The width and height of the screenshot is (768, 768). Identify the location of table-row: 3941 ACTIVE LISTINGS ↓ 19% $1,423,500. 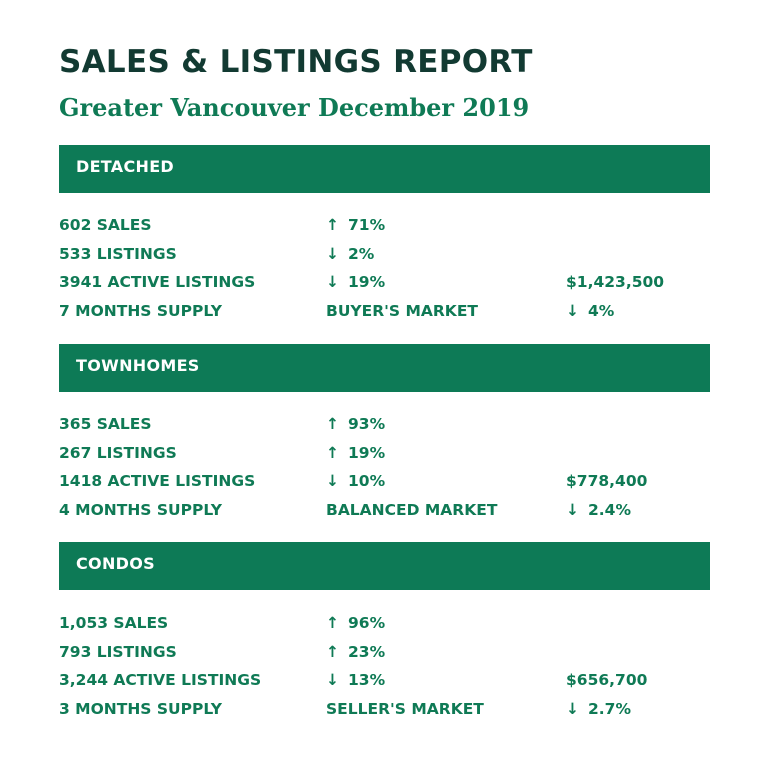
(384, 287).